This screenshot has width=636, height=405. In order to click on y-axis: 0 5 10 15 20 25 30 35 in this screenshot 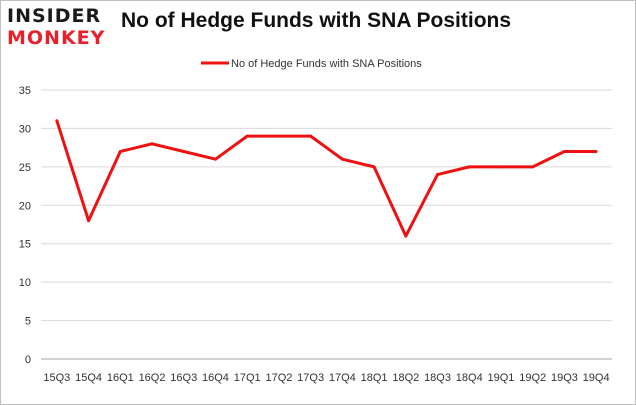, I will do `click(25, 225)`.